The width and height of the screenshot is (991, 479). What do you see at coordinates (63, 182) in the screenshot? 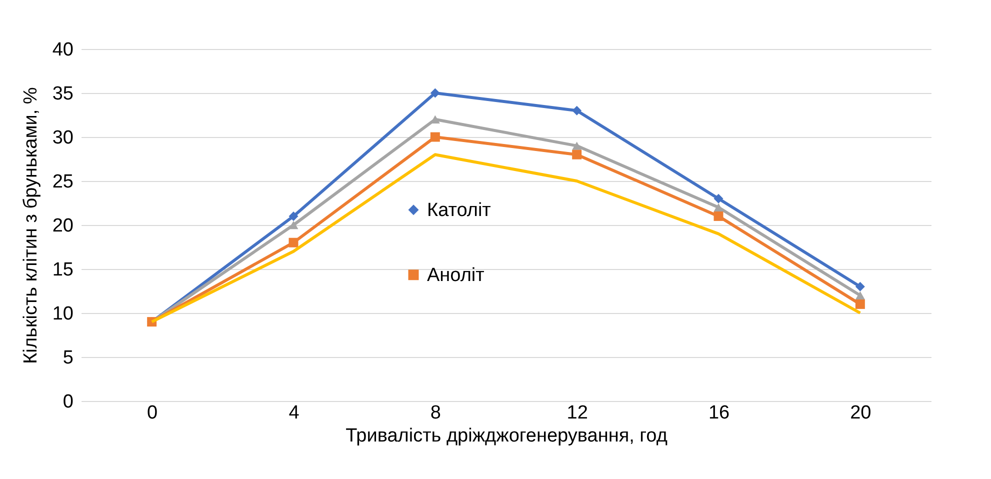
I see `y-tick-label: 25` at bounding box center [63, 182].